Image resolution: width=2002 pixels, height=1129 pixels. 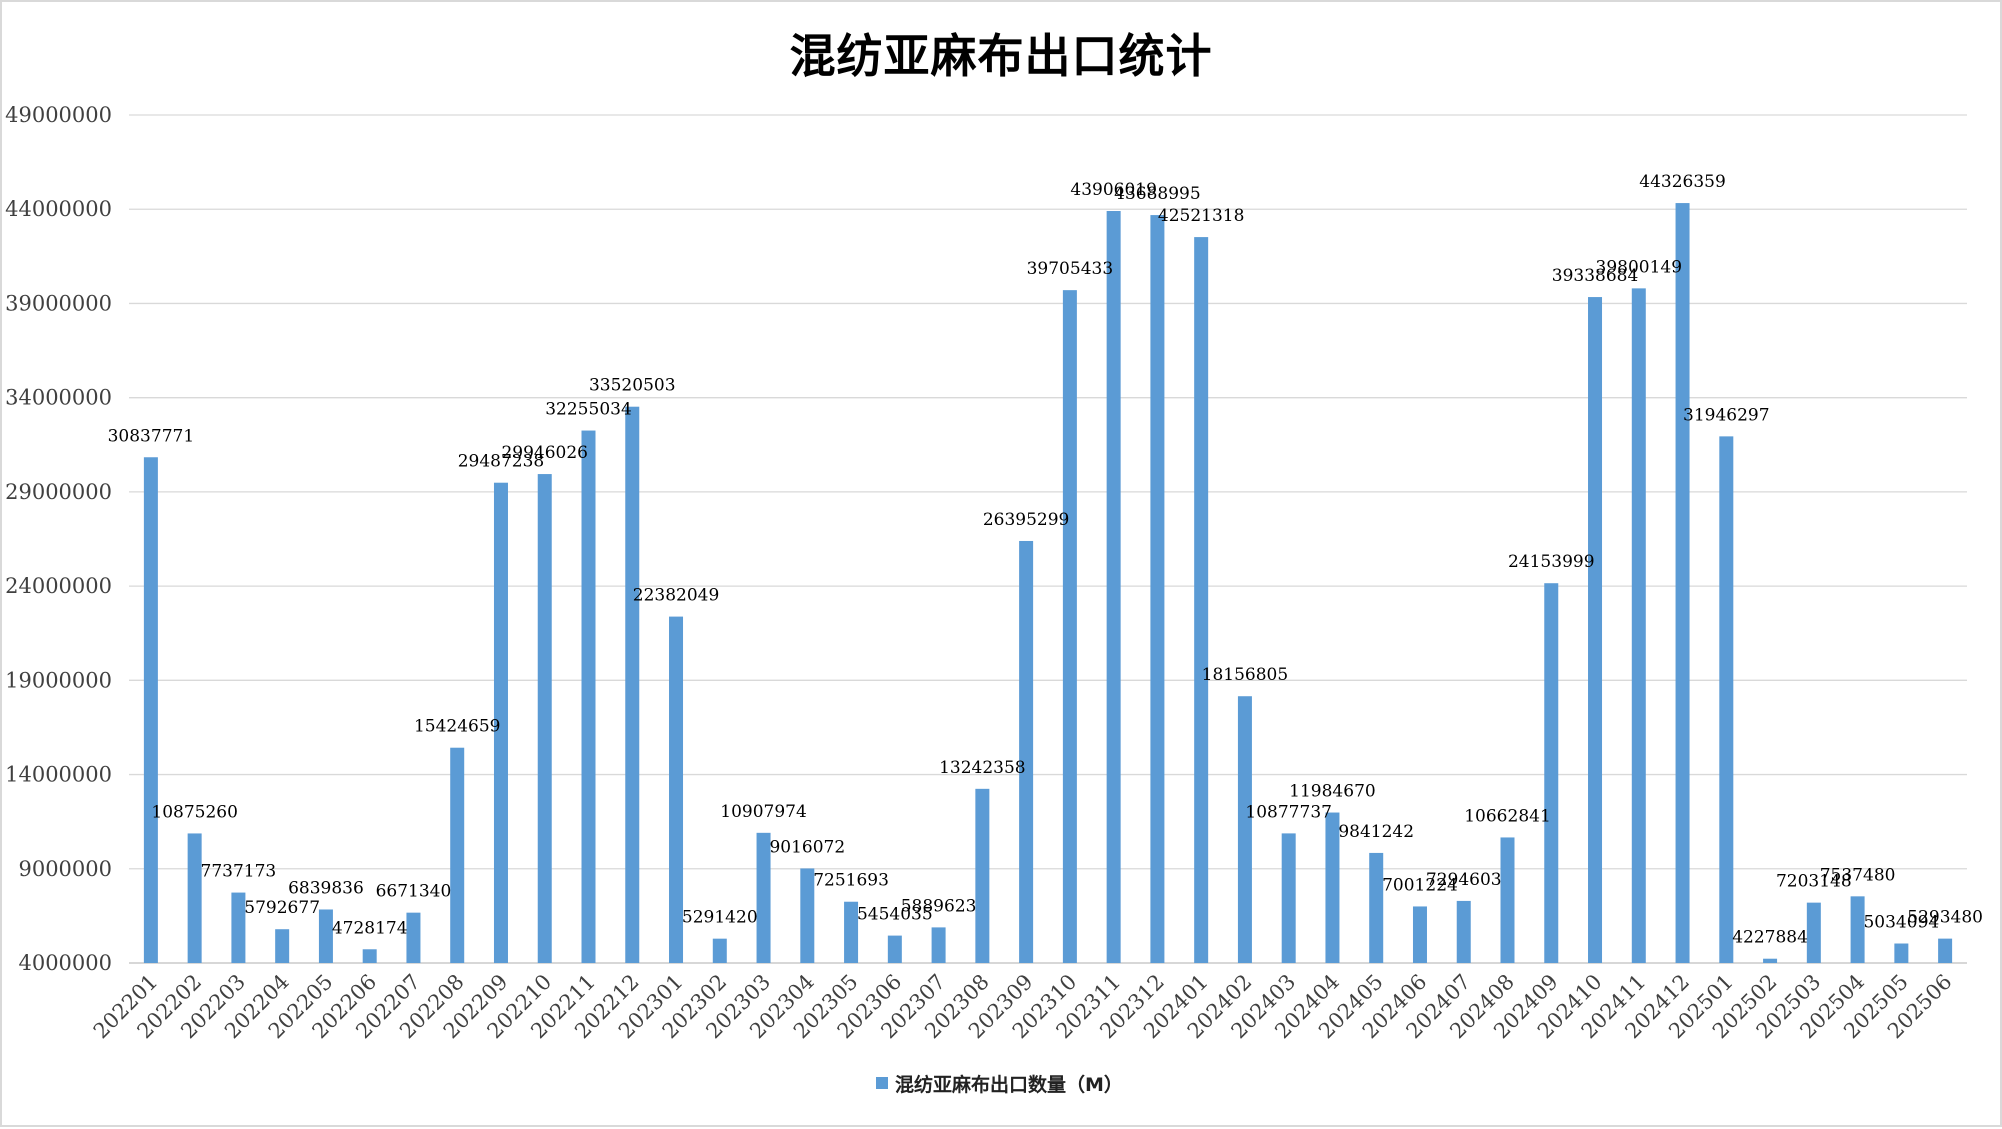 I want to click on data-label: 9016072, so click(x=807, y=847).